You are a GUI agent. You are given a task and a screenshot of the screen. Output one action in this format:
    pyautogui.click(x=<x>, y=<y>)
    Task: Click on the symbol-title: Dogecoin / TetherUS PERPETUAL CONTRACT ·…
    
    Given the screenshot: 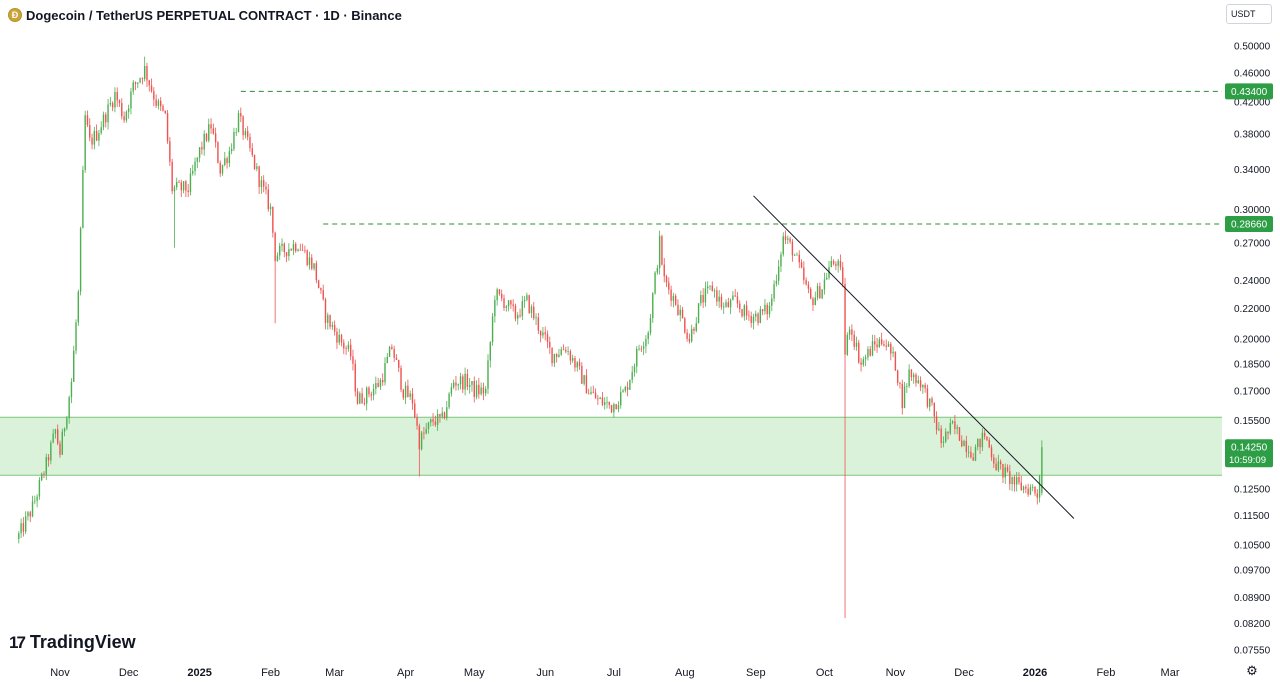 What is the action you would take?
    pyautogui.click(x=214, y=15)
    